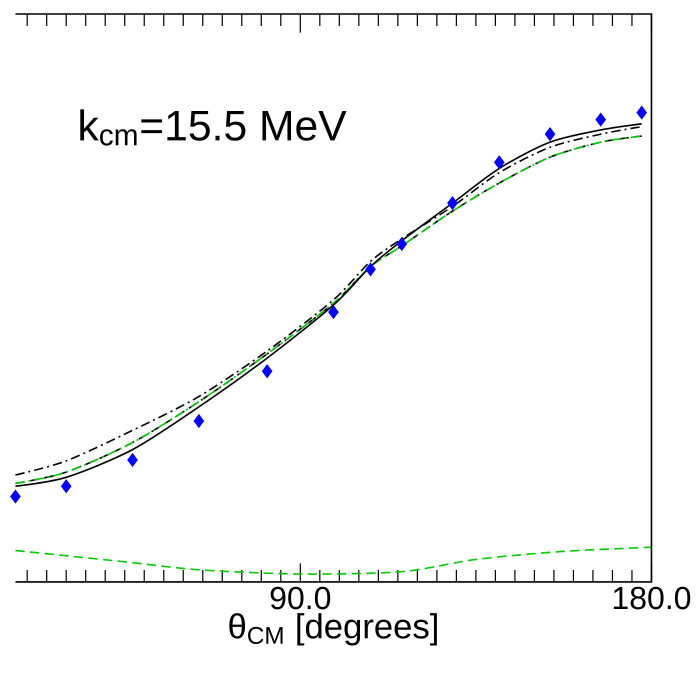 The width and height of the screenshot is (700, 688). What do you see at coordinates (333, 629) in the screenshot?
I see `x-axis-title: θ$_{CM}$ [degrees]` at bounding box center [333, 629].